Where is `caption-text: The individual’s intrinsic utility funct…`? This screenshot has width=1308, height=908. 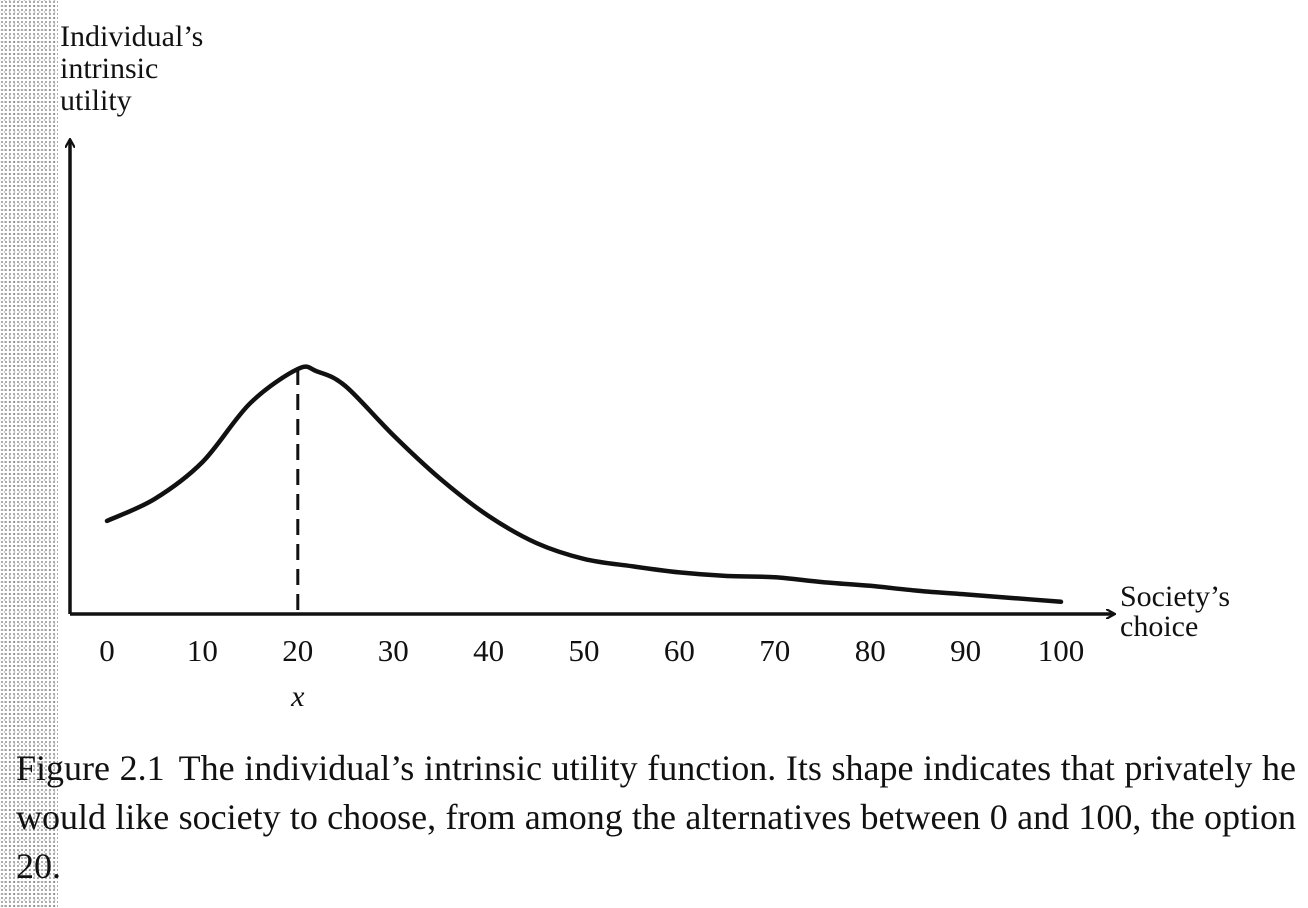
caption-text: The individual’s intrinsic utility funct… is located at coordinates (656, 817).